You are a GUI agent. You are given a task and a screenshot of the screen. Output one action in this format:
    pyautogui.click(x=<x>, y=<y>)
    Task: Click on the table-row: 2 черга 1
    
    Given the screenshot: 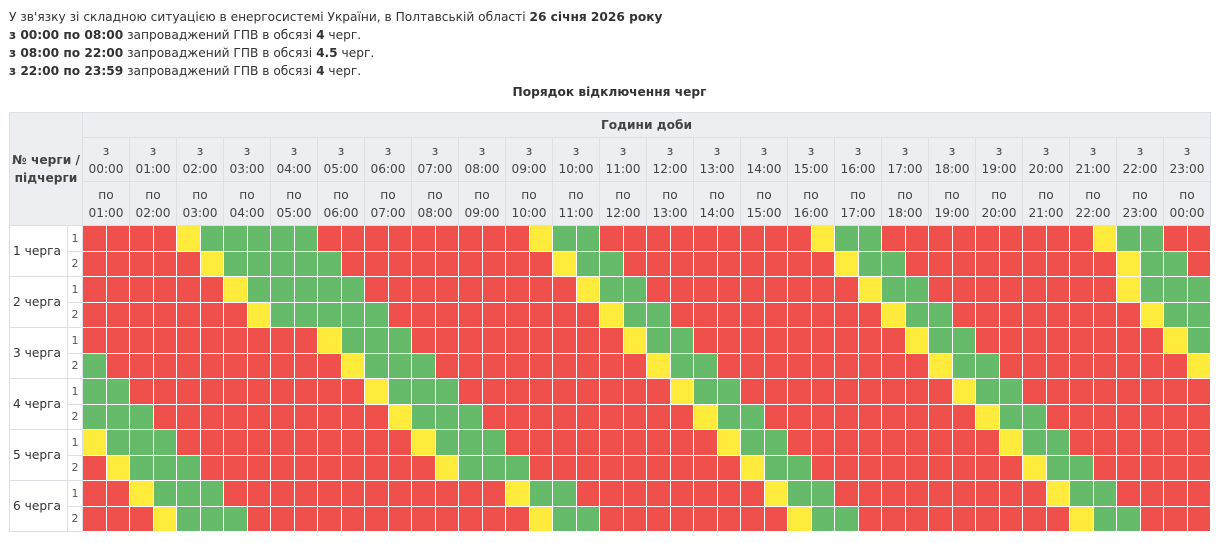 What is the action you would take?
    pyautogui.click(x=610, y=302)
    